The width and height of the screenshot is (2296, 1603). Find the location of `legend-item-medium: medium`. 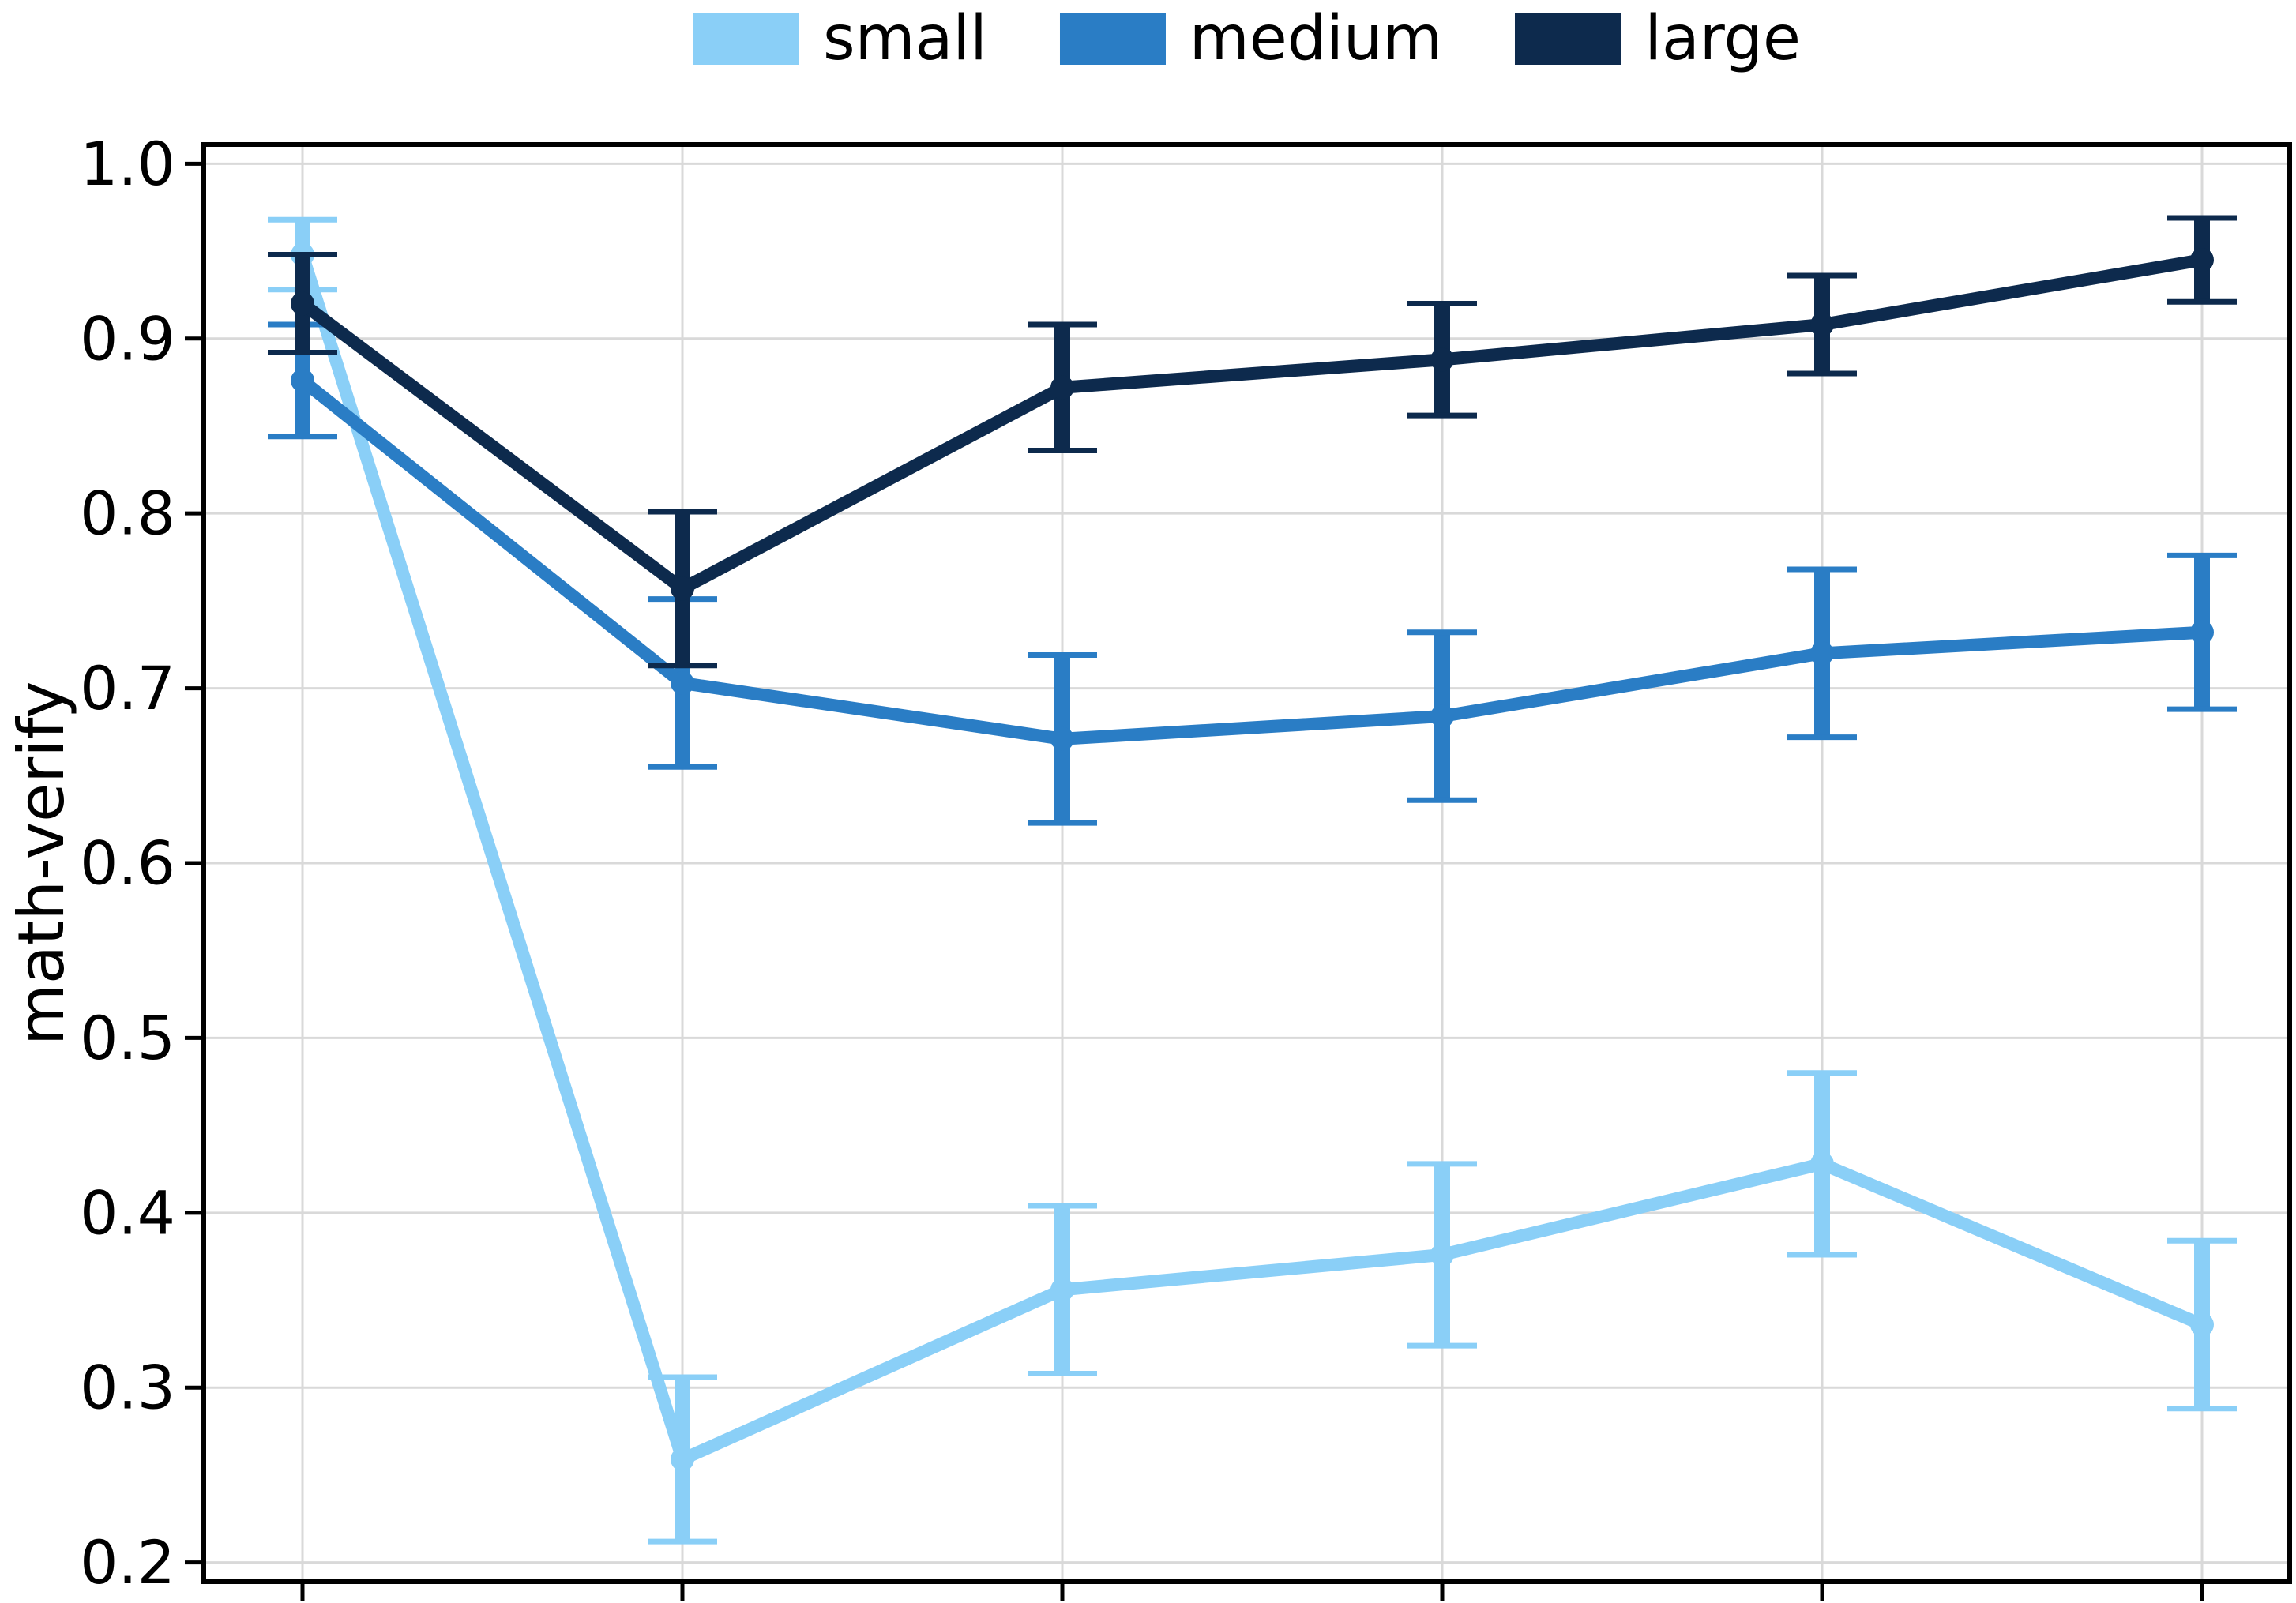

legend-item-medium: medium is located at coordinates (1251, 39).